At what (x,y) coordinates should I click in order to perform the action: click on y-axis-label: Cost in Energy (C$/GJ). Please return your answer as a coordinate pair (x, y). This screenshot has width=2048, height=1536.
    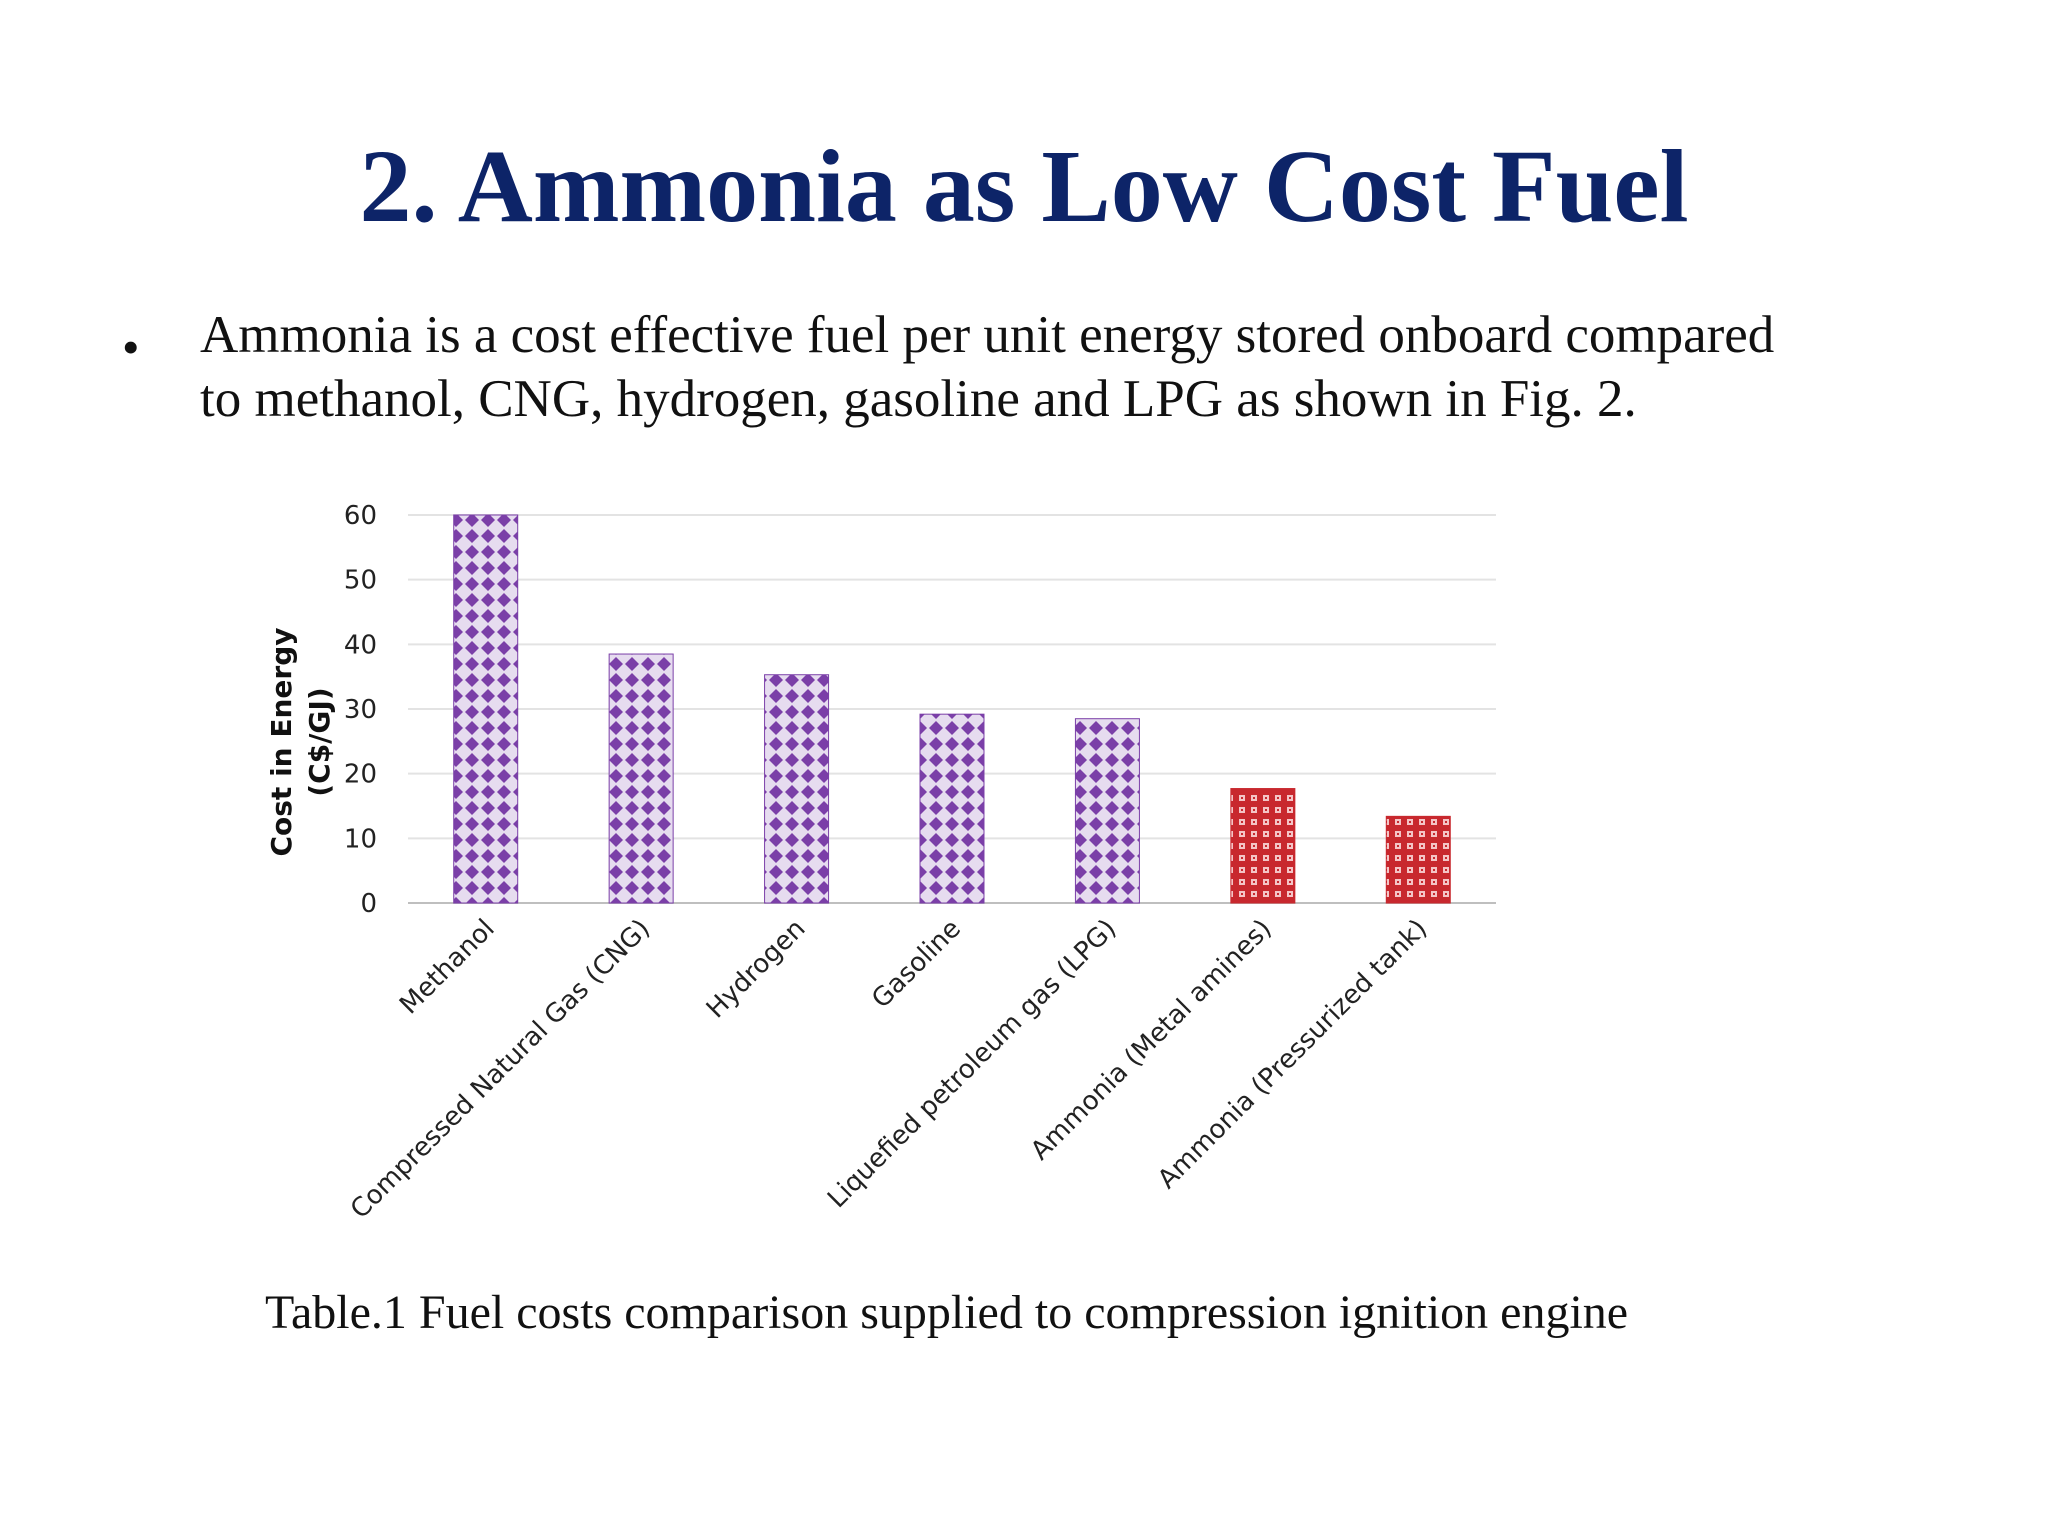
    Looking at the image, I should click on (300, 741).